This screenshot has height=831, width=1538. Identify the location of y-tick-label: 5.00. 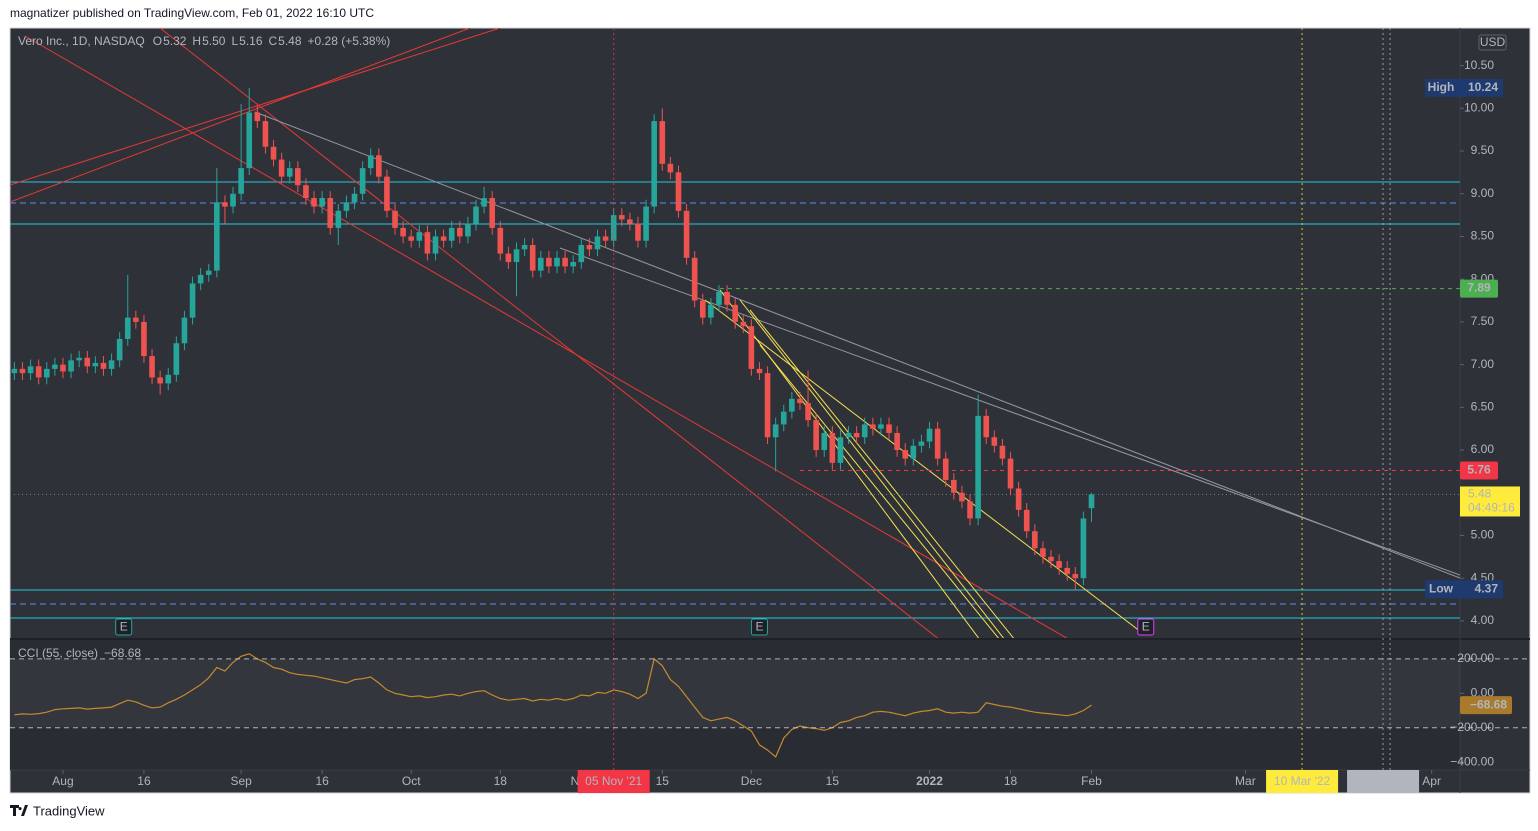
(1483, 535).